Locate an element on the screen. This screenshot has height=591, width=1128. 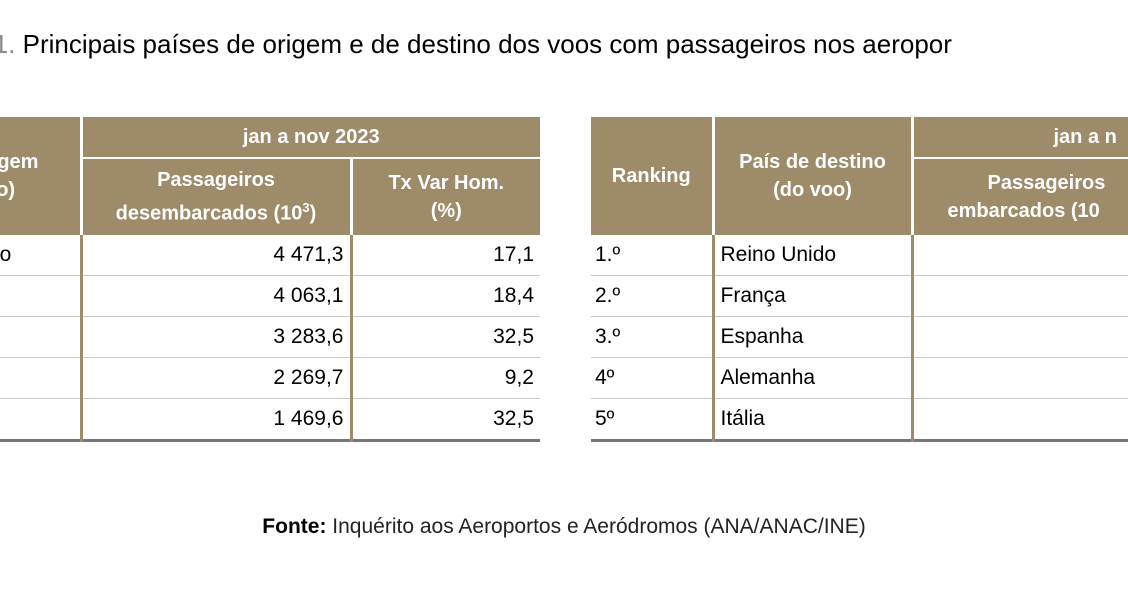
passengers-cell: 4 0 is located at coordinates (1019, 296).